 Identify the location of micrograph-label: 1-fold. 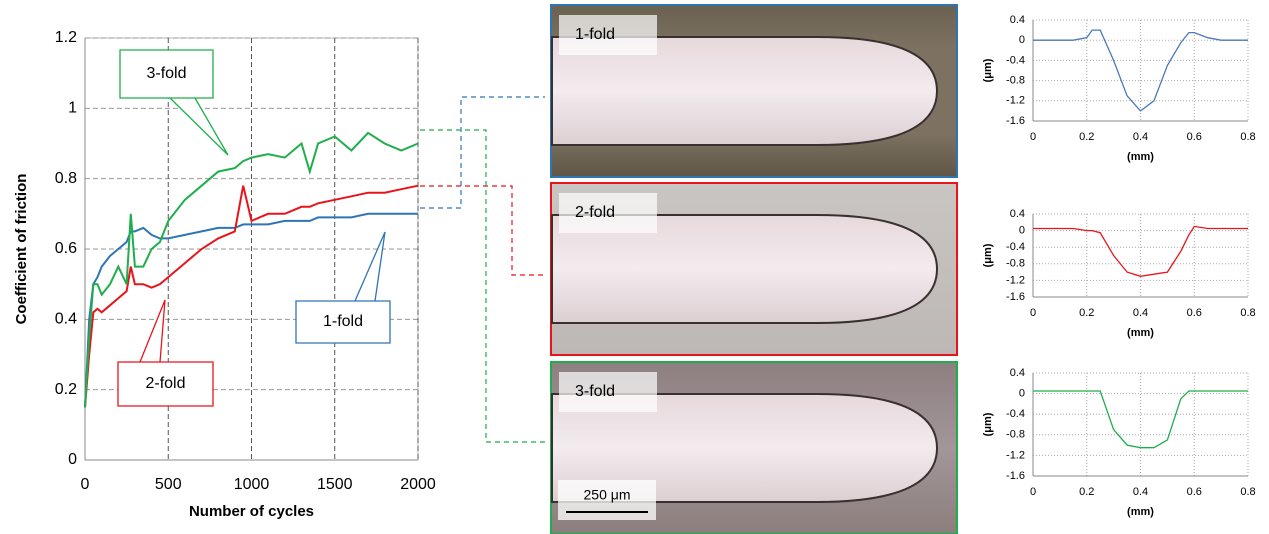
(595, 34).